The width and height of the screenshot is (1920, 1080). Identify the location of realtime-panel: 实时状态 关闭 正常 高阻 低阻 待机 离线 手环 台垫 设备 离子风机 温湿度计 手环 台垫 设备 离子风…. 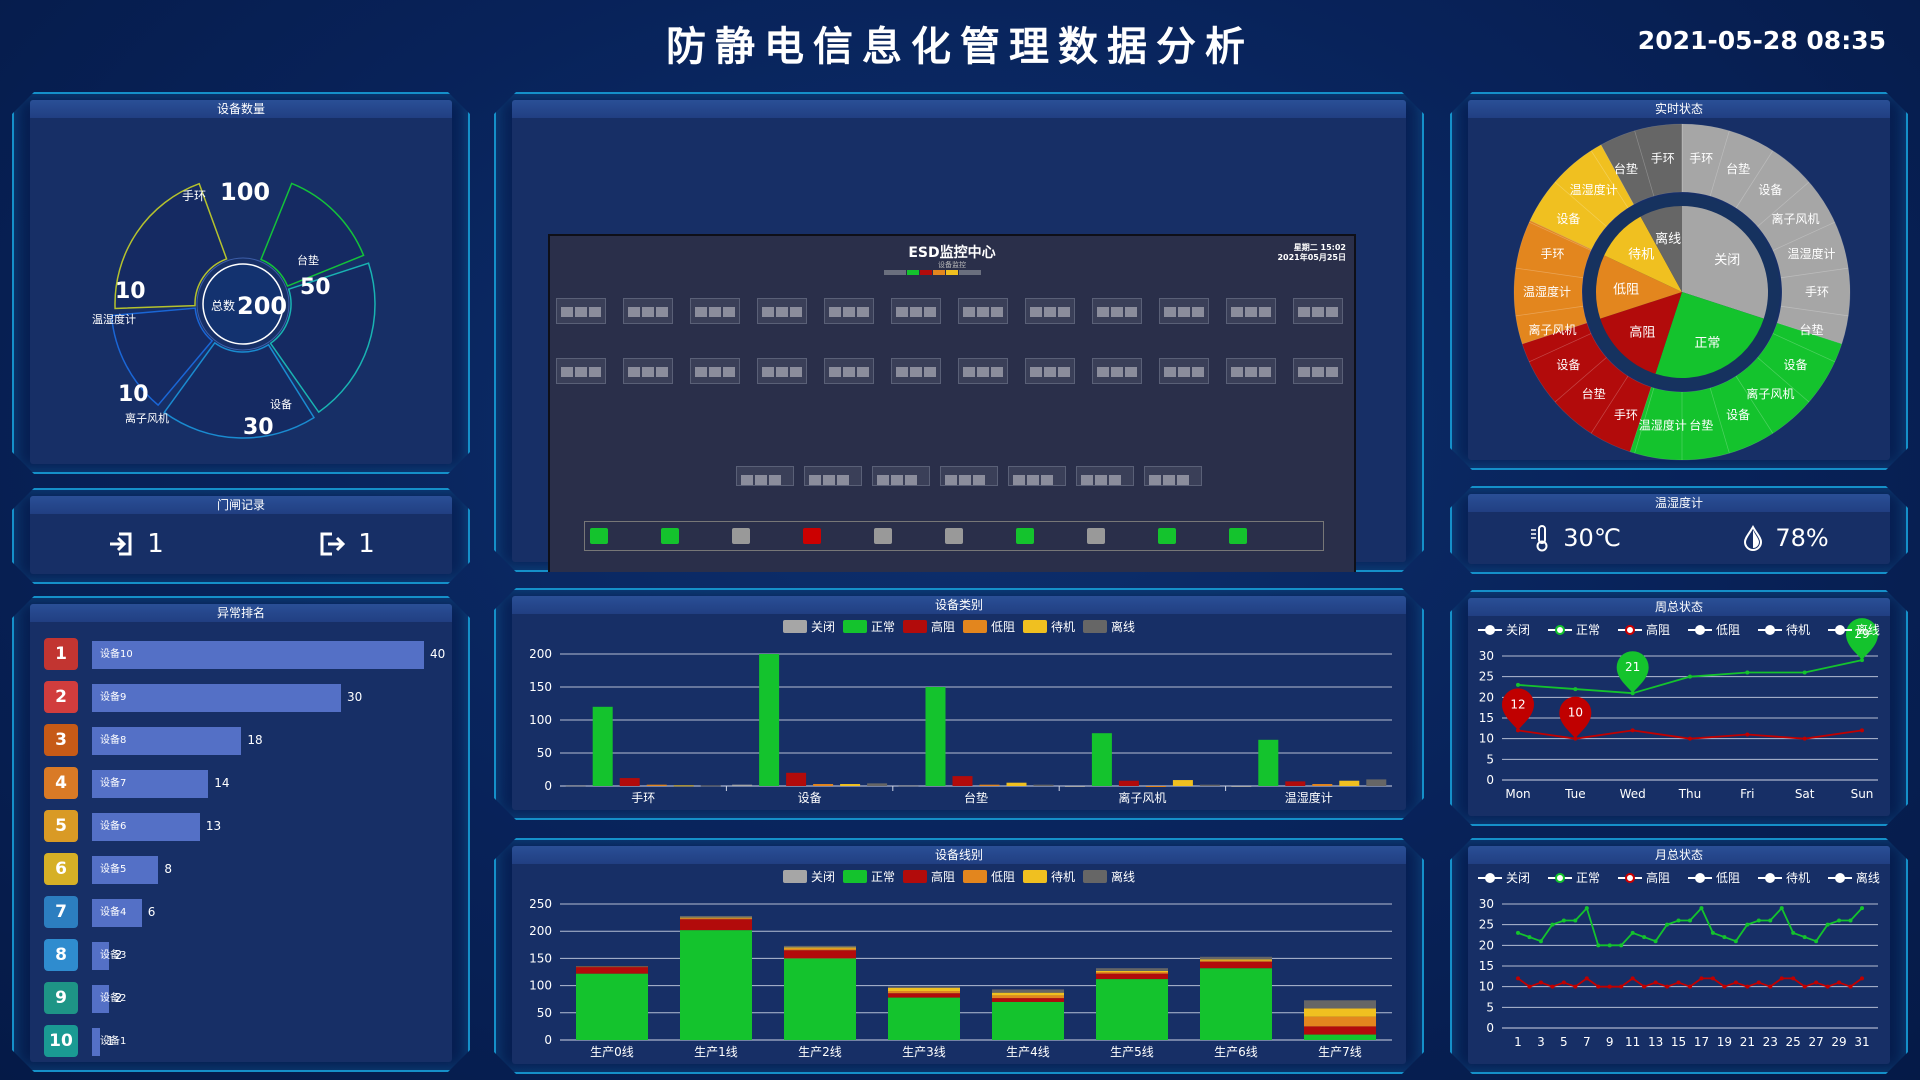
(1679, 281).